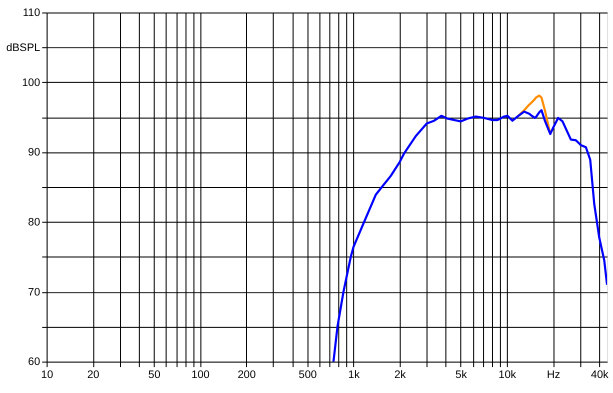  Describe the element at coordinates (200, 374) in the screenshot. I see `x-tick-label: 100` at that location.